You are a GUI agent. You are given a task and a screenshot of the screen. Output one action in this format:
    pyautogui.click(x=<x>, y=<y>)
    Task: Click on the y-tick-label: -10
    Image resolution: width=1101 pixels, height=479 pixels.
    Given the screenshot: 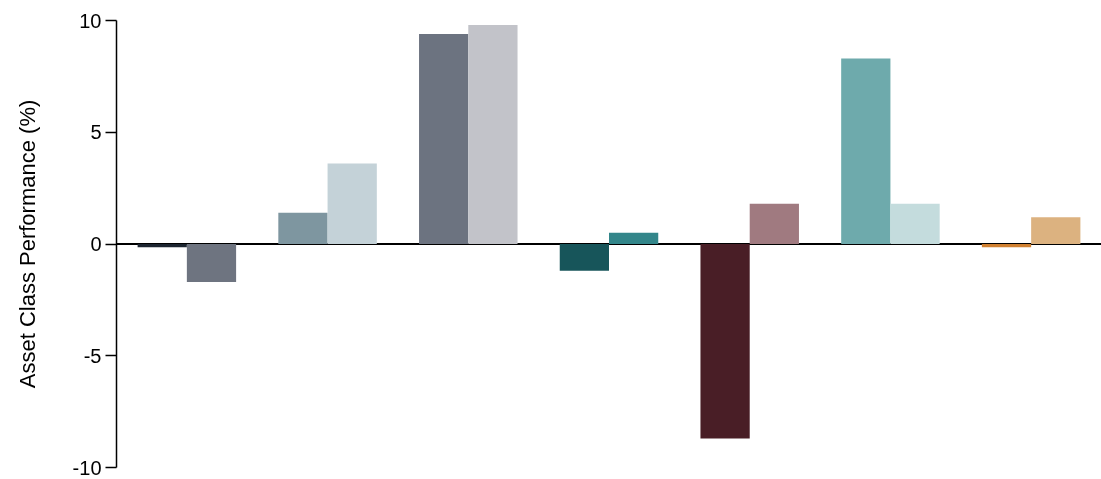 What is the action you would take?
    pyautogui.click(x=87, y=467)
    